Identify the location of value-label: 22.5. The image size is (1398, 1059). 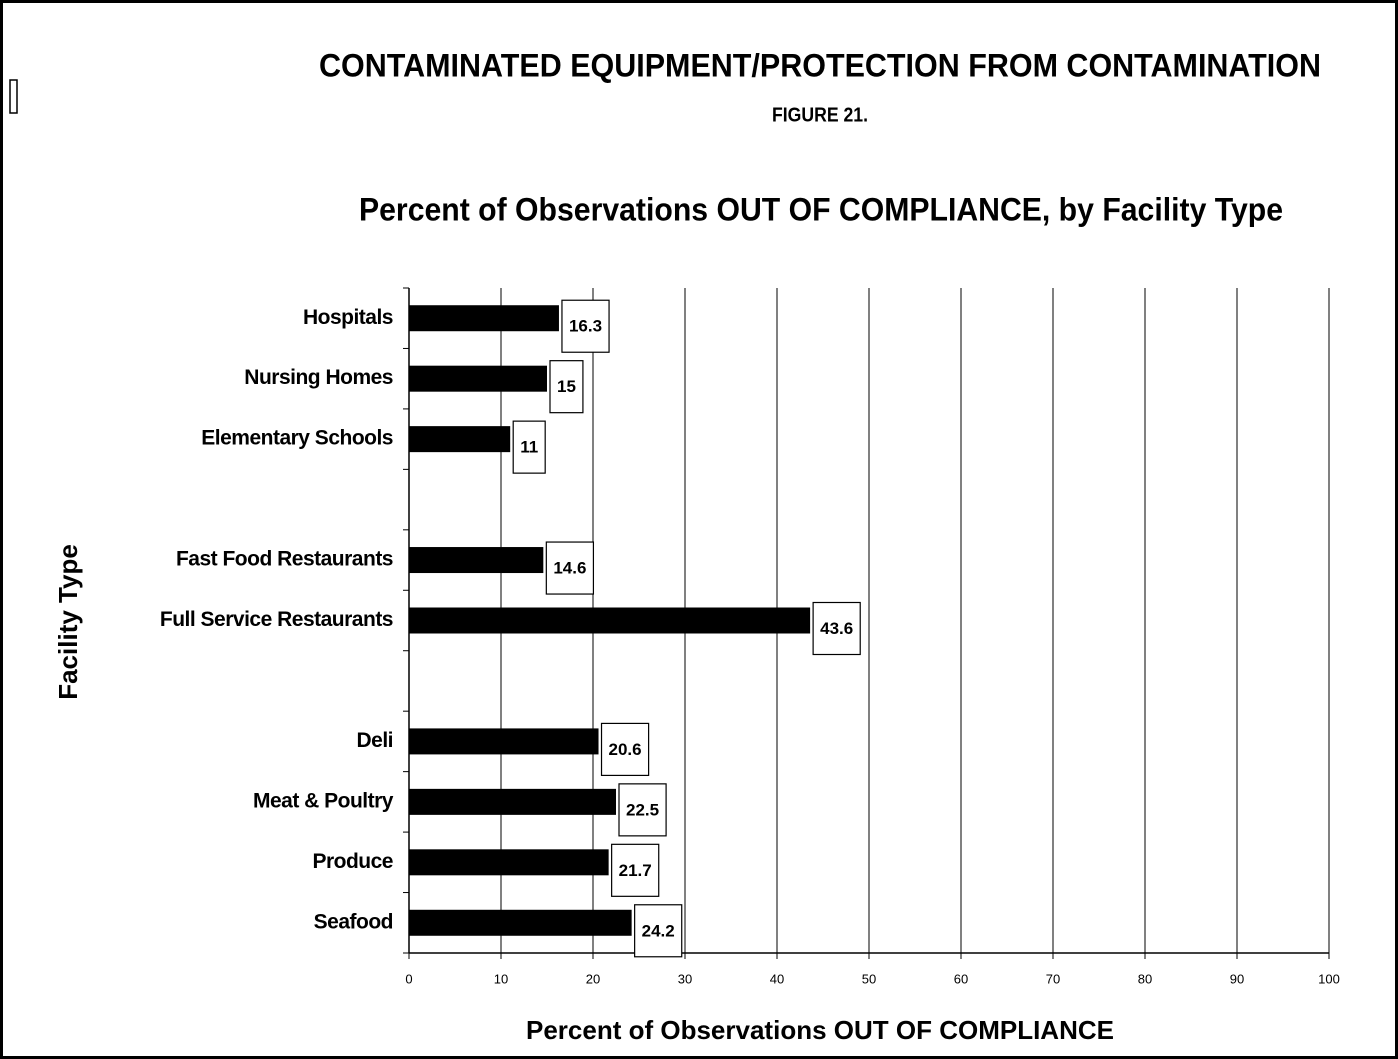
(642, 809).